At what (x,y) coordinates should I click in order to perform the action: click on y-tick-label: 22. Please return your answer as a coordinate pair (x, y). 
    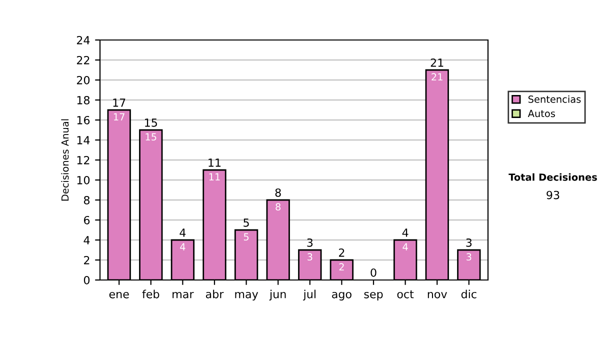
    Looking at the image, I should click on (83, 60).